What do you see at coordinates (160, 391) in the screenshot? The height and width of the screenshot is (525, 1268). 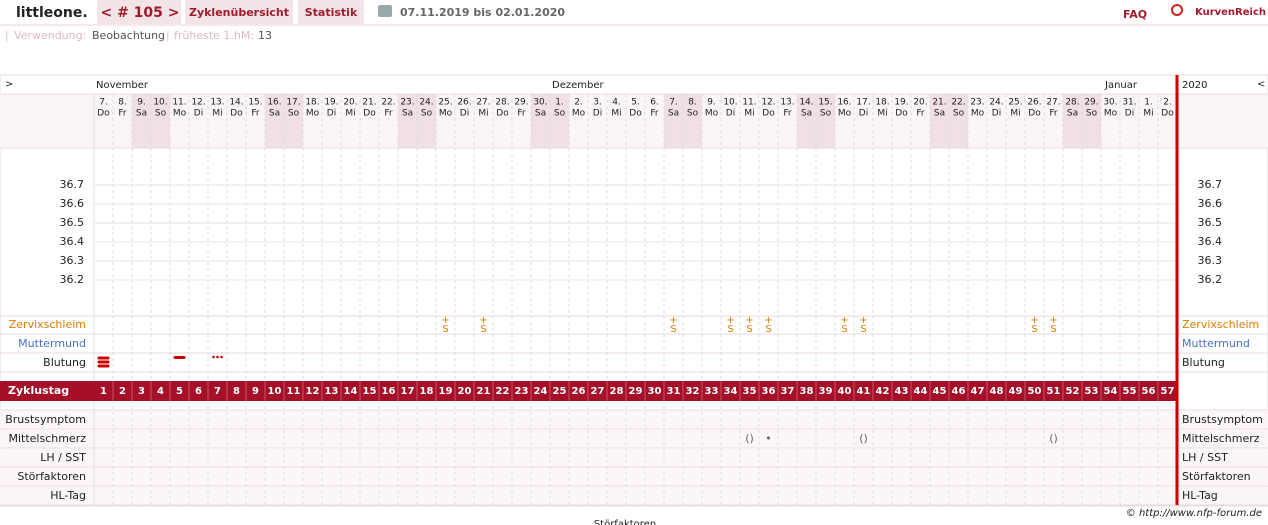 I see `cycle-day: 4` at bounding box center [160, 391].